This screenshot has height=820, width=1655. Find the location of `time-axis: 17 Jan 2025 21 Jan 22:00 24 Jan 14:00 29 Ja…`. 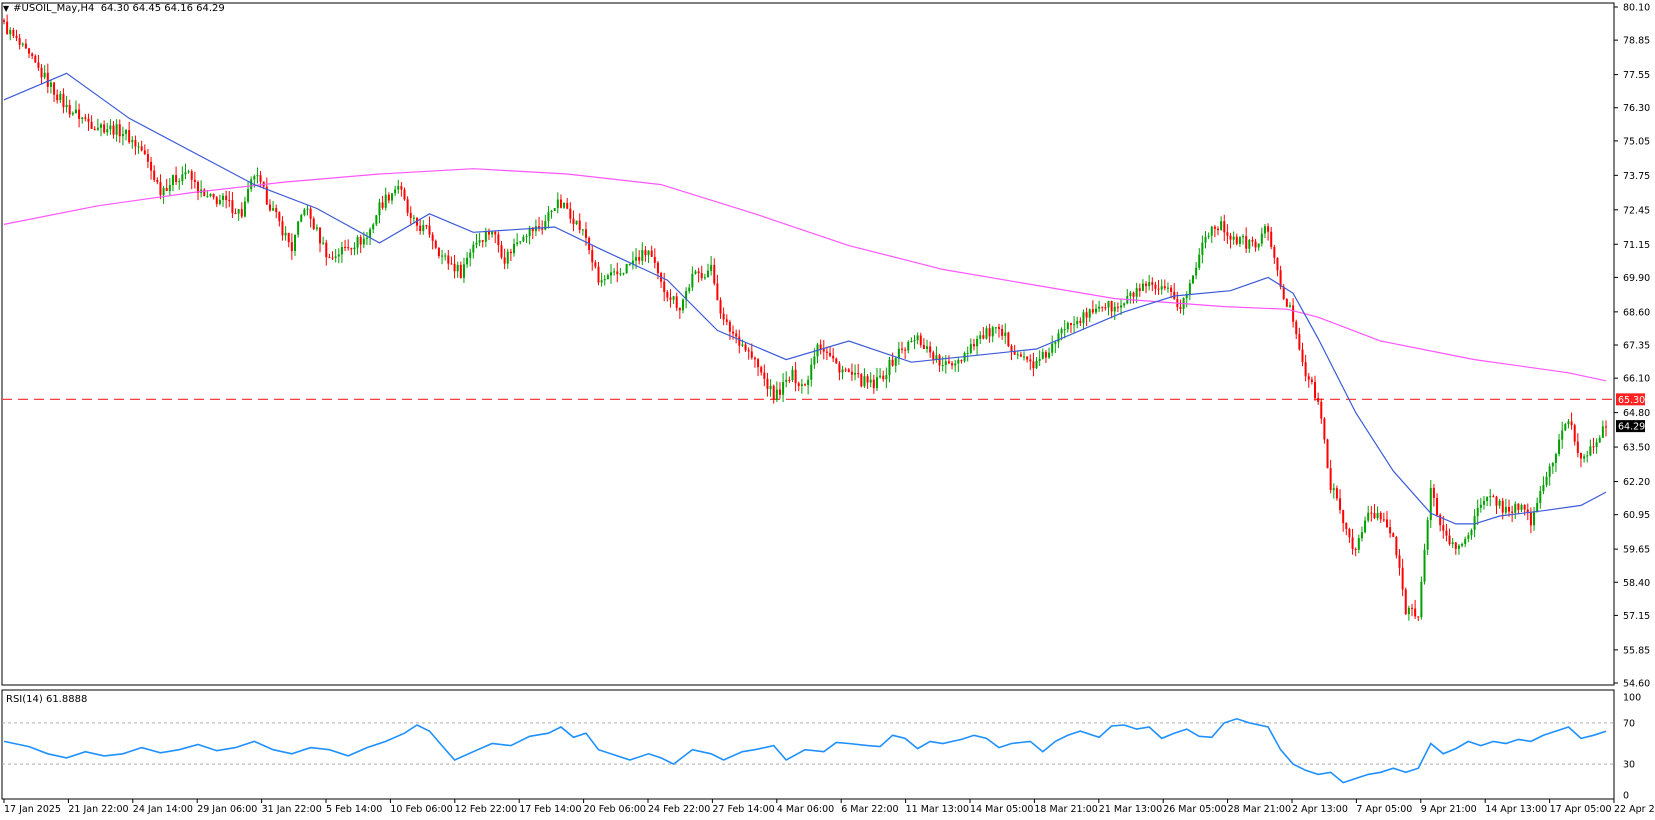

time-axis: 17 Jan 2025 21 Jan 22:00 24 Jan 14:00 29 Ja… is located at coordinates (829, 807).